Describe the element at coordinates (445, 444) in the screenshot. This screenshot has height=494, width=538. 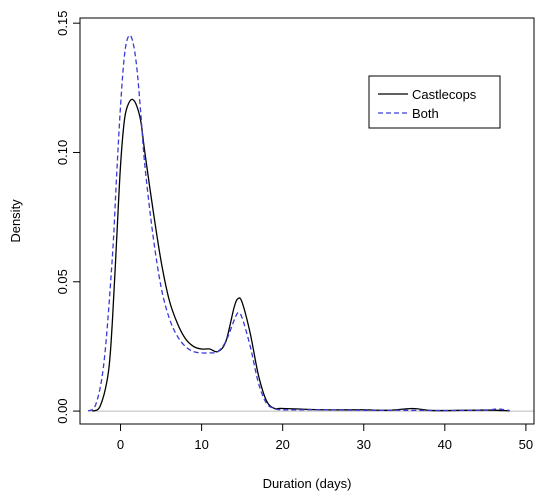
I see `x-tick-label: 40` at that location.